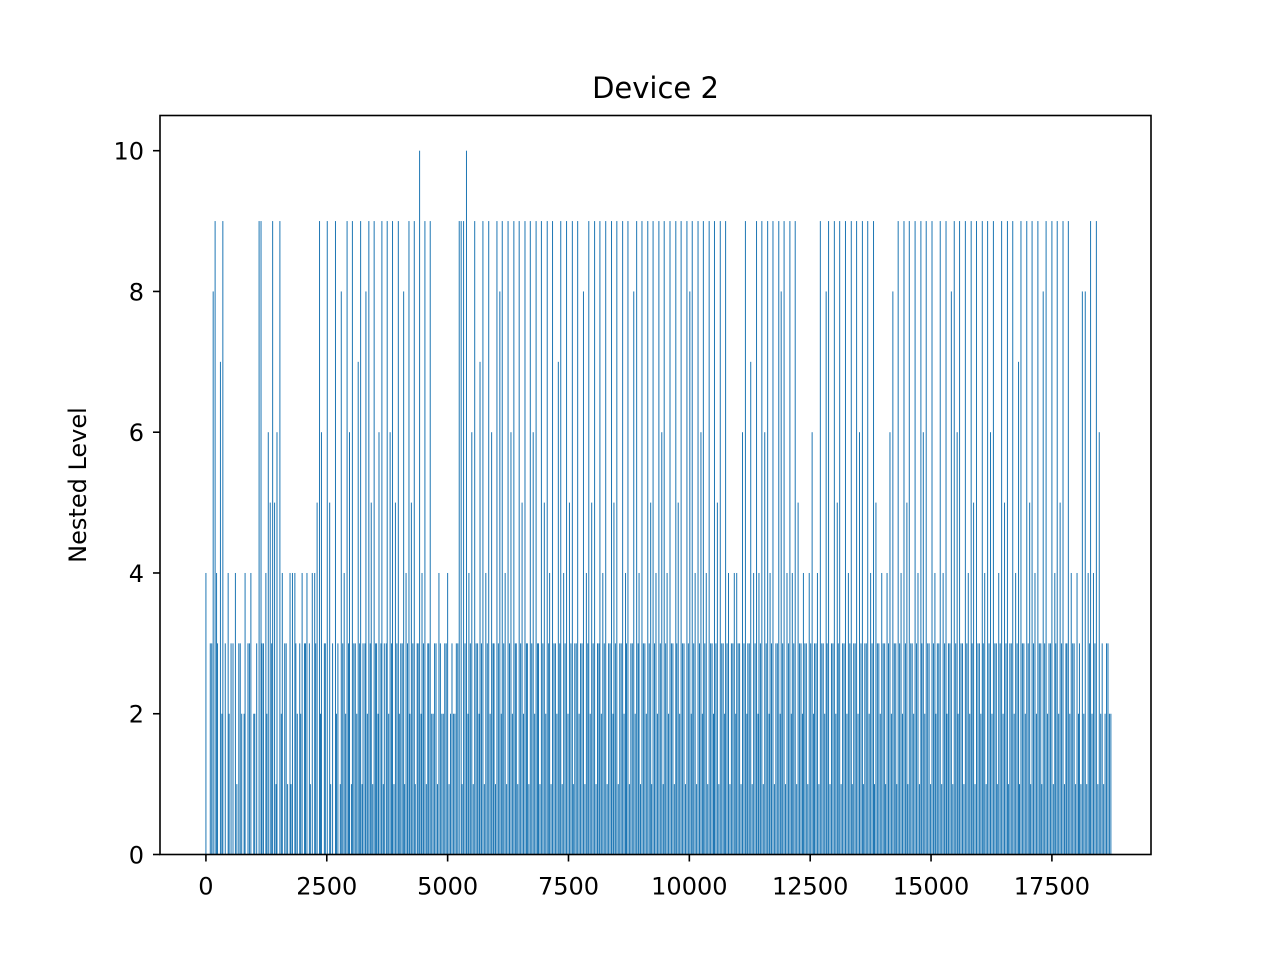  Describe the element at coordinates (447, 887) in the screenshot. I see `x-tick-label: 5000` at that location.